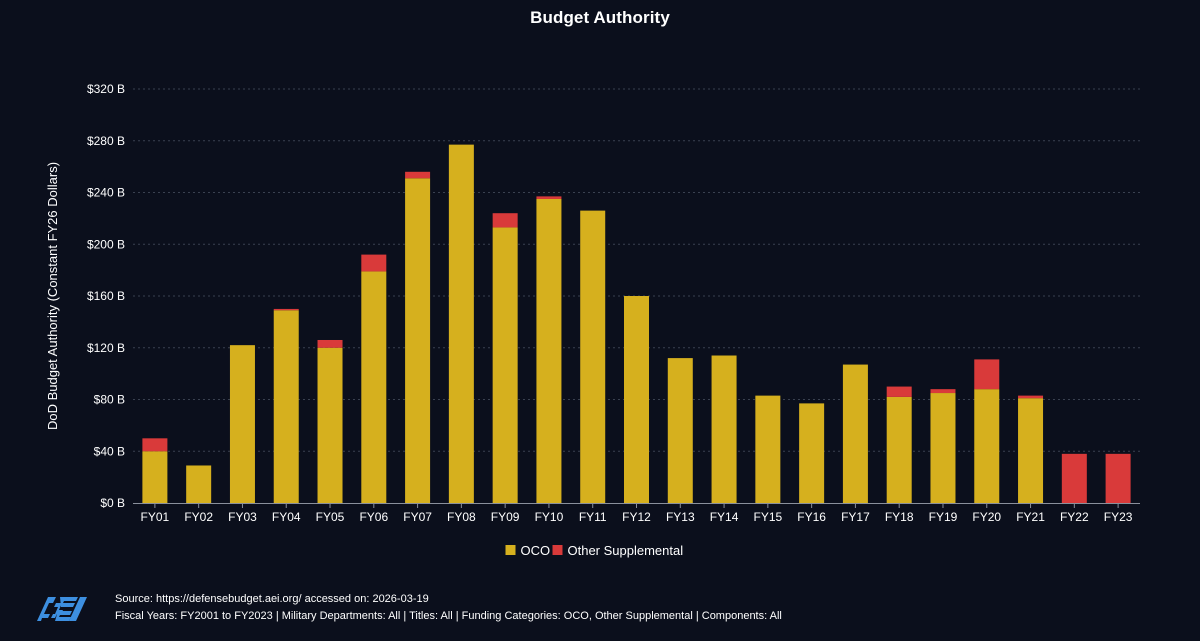 This screenshot has width=1200, height=641. What do you see at coordinates (943, 448) in the screenshot?
I see `bar-oco-fy19` at bounding box center [943, 448].